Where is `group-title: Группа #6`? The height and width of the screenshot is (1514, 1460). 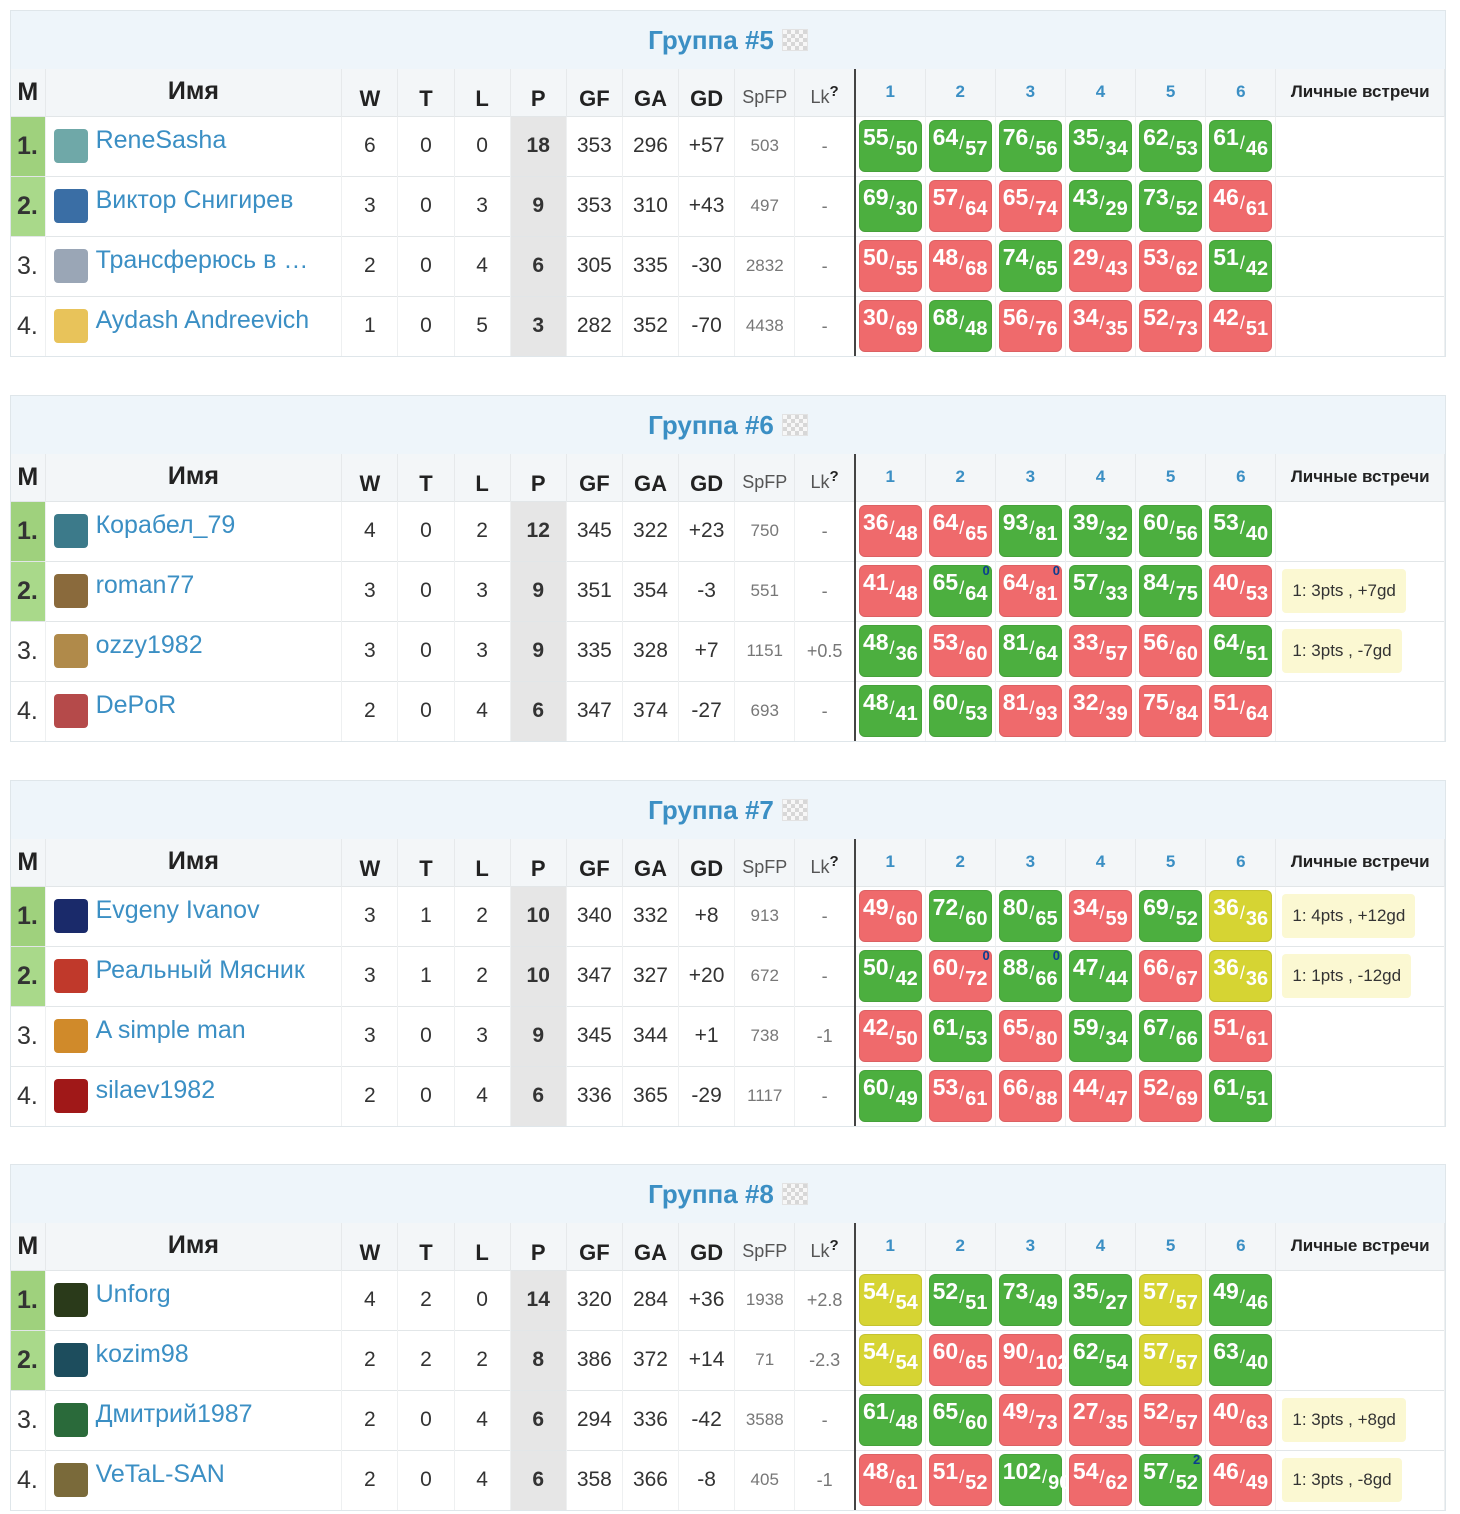
group-title: Группа #6 is located at coordinates (728, 425).